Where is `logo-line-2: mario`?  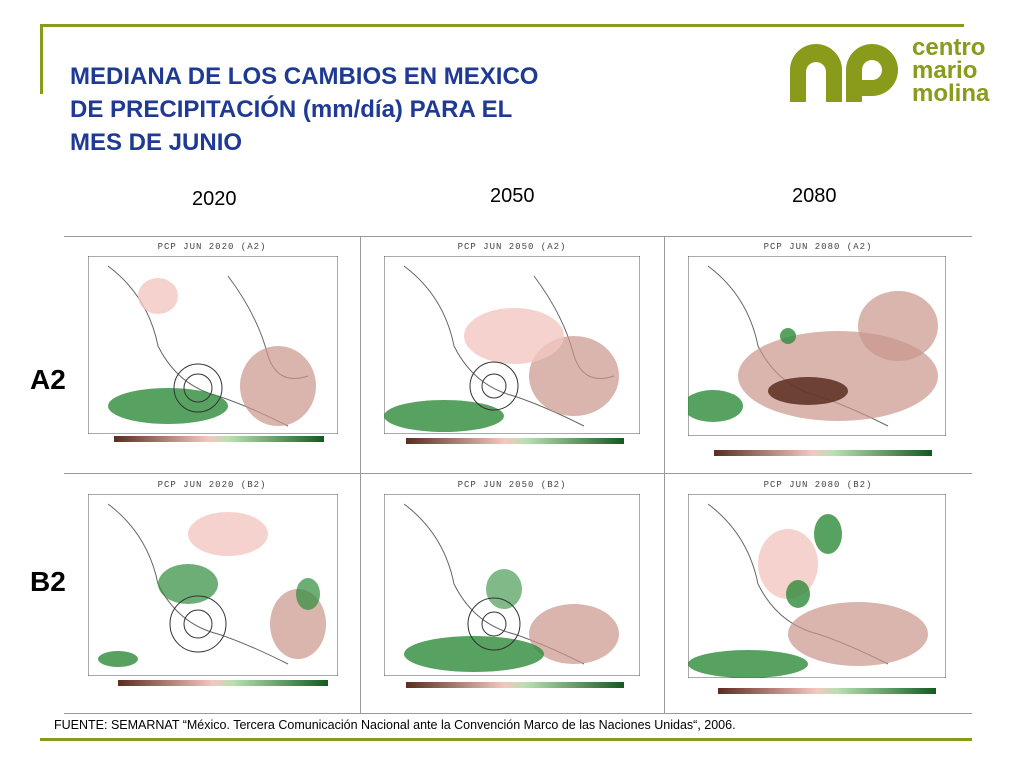
logo-line-2: mario is located at coordinates (945, 70).